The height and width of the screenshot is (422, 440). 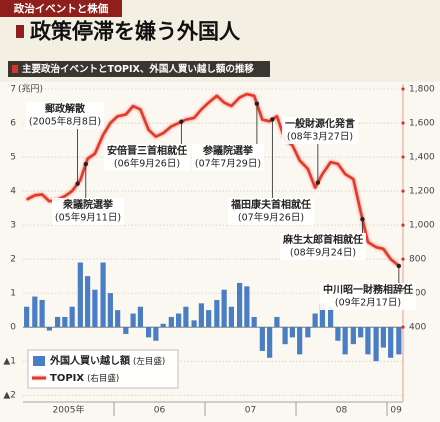 I want to click on subtitle-marker, so click(x=15, y=69).